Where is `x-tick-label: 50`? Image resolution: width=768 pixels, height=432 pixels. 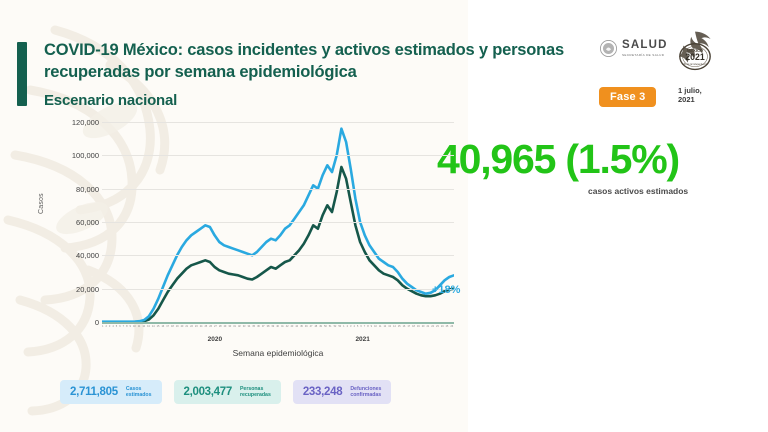
x-tick-label: 50 is located at coordinates (325, 326).